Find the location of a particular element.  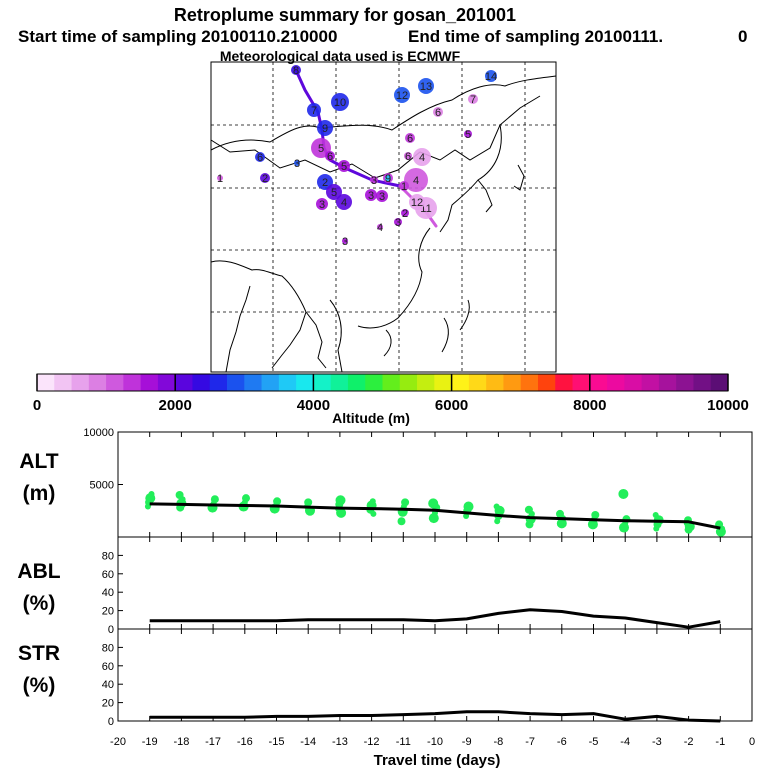

colorbar-tick-label: 8000 is located at coordinates (589, 405).